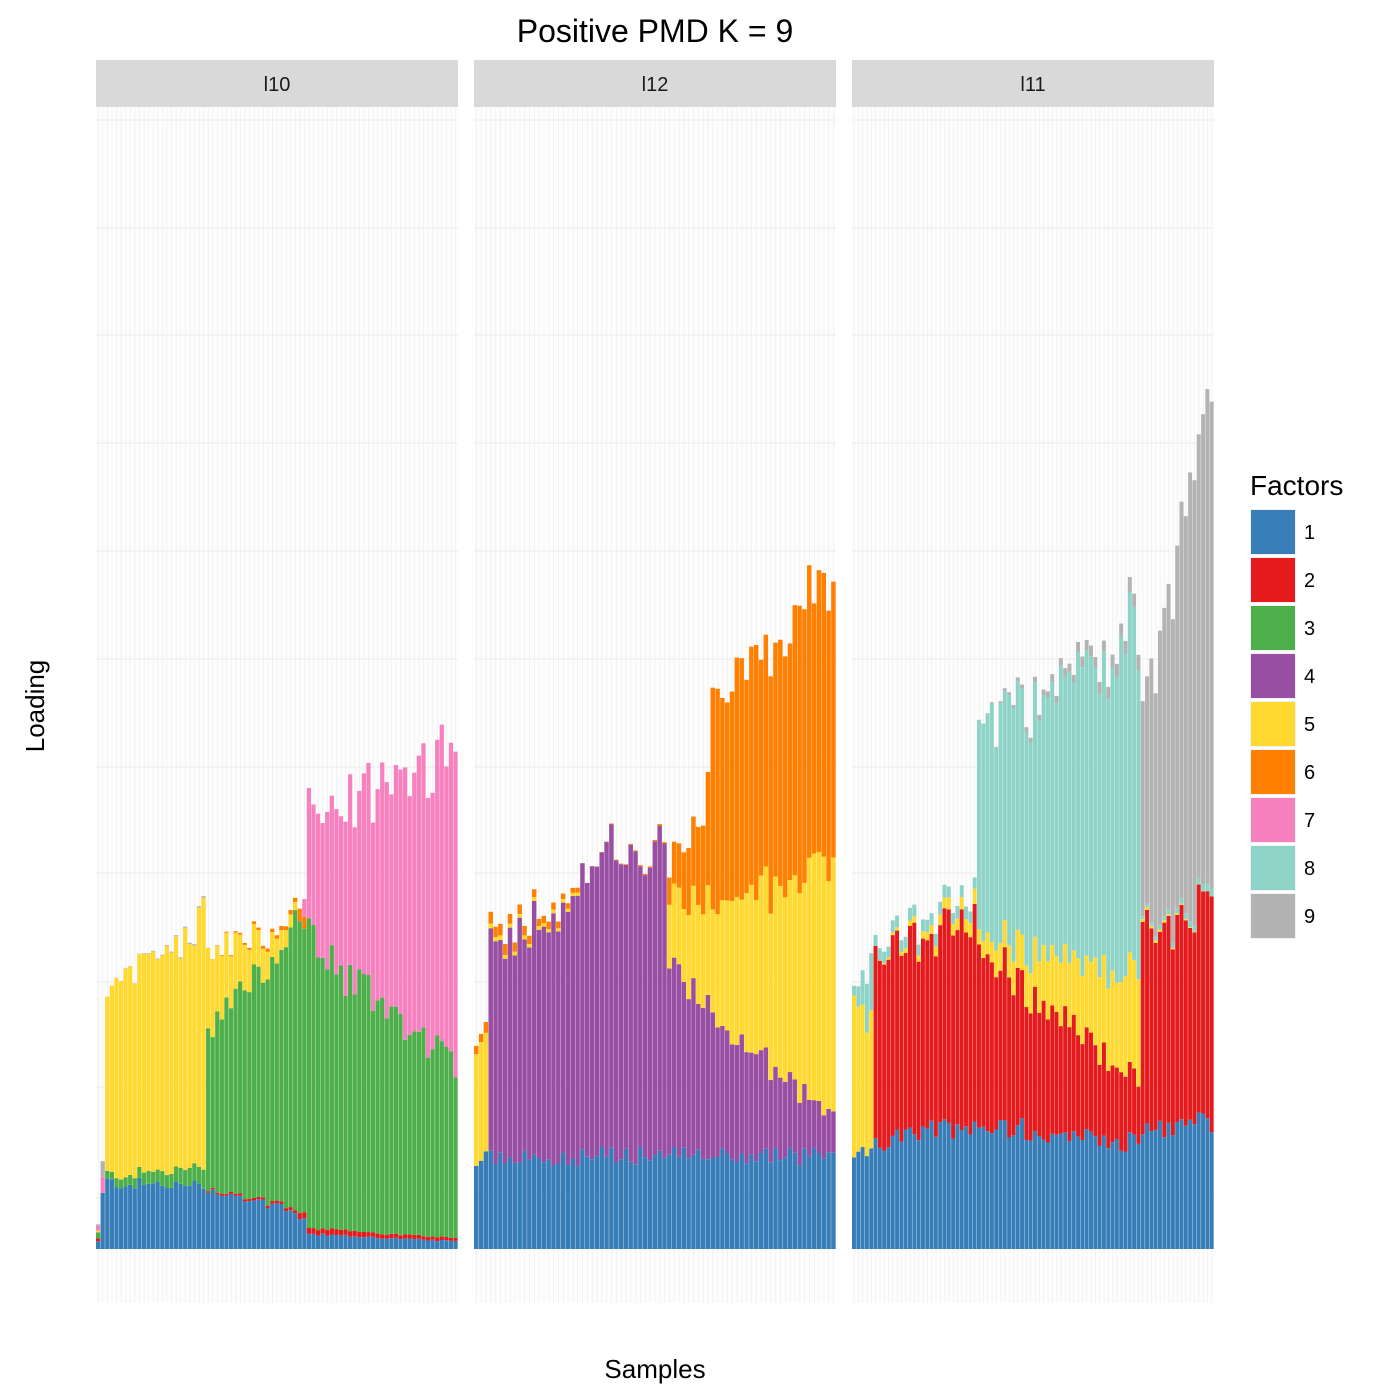 The width and height of the screenshot is (1400, 1400). I want to click on legend-label: 1, so click(1309, 533).